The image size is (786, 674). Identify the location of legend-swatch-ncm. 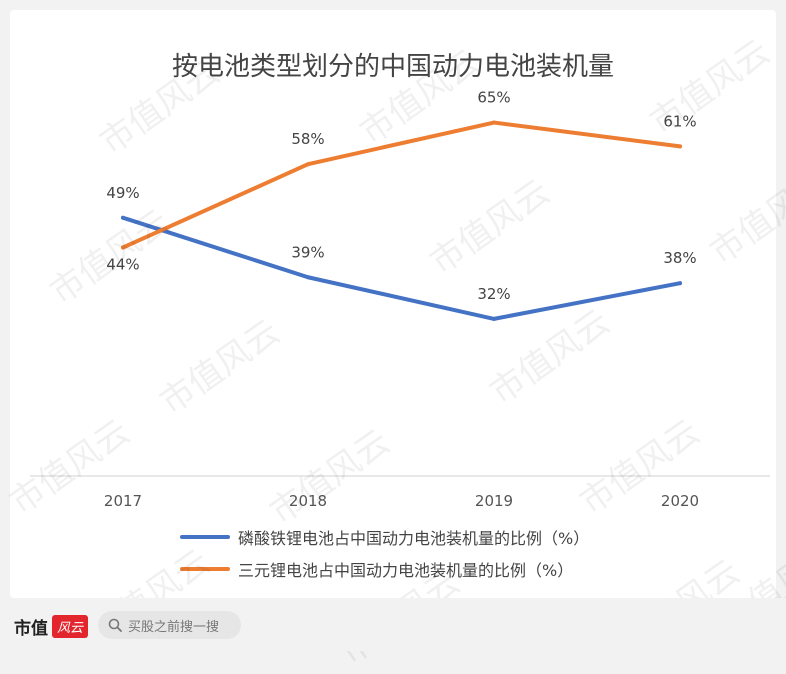
(205, 569).